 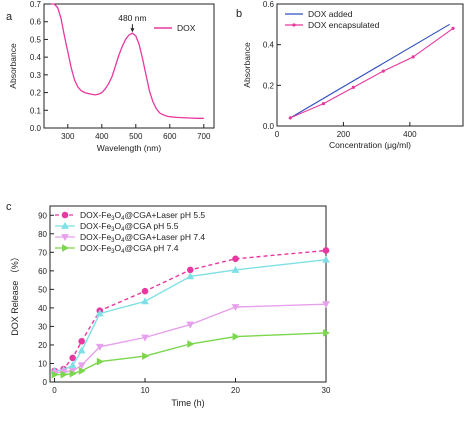 I want to click on y-tick-label: 0.7, so click(x=36, y=4).